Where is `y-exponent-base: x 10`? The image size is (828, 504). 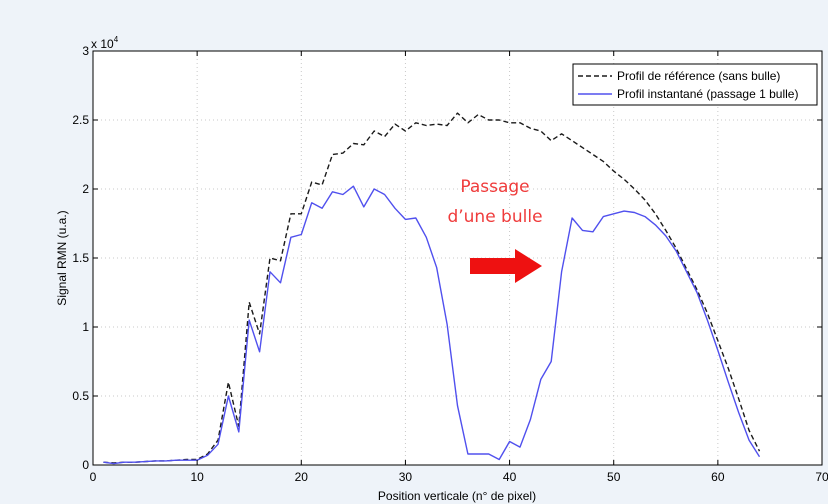
y-exponent-base: x 10 is located at coordinates (102, 44).